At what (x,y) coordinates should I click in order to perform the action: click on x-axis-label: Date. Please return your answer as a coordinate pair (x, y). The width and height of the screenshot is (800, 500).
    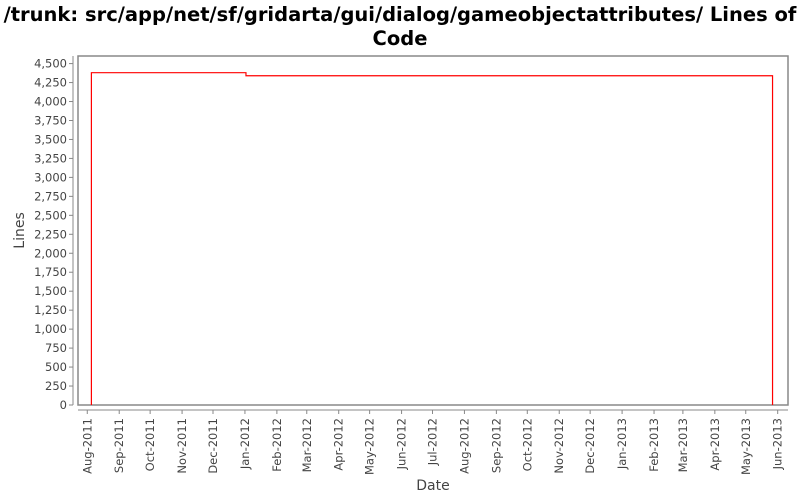
    Looking at the image, I should click on (432, 486).